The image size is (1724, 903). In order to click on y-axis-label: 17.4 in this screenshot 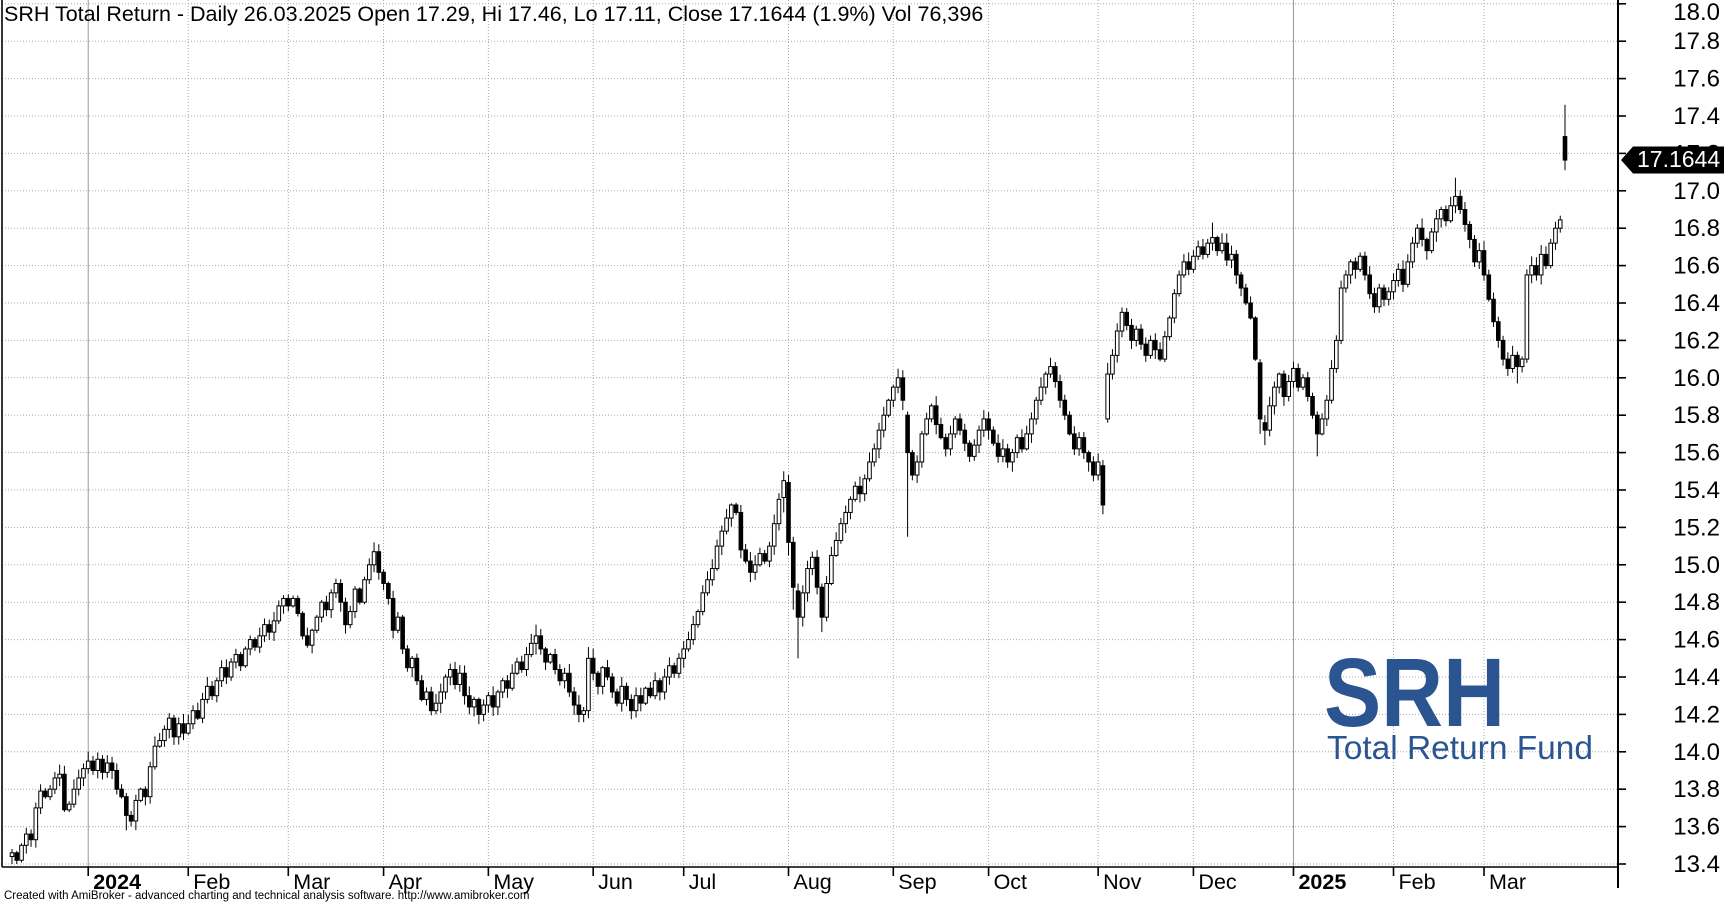, I will do `click(1696, 116)`.